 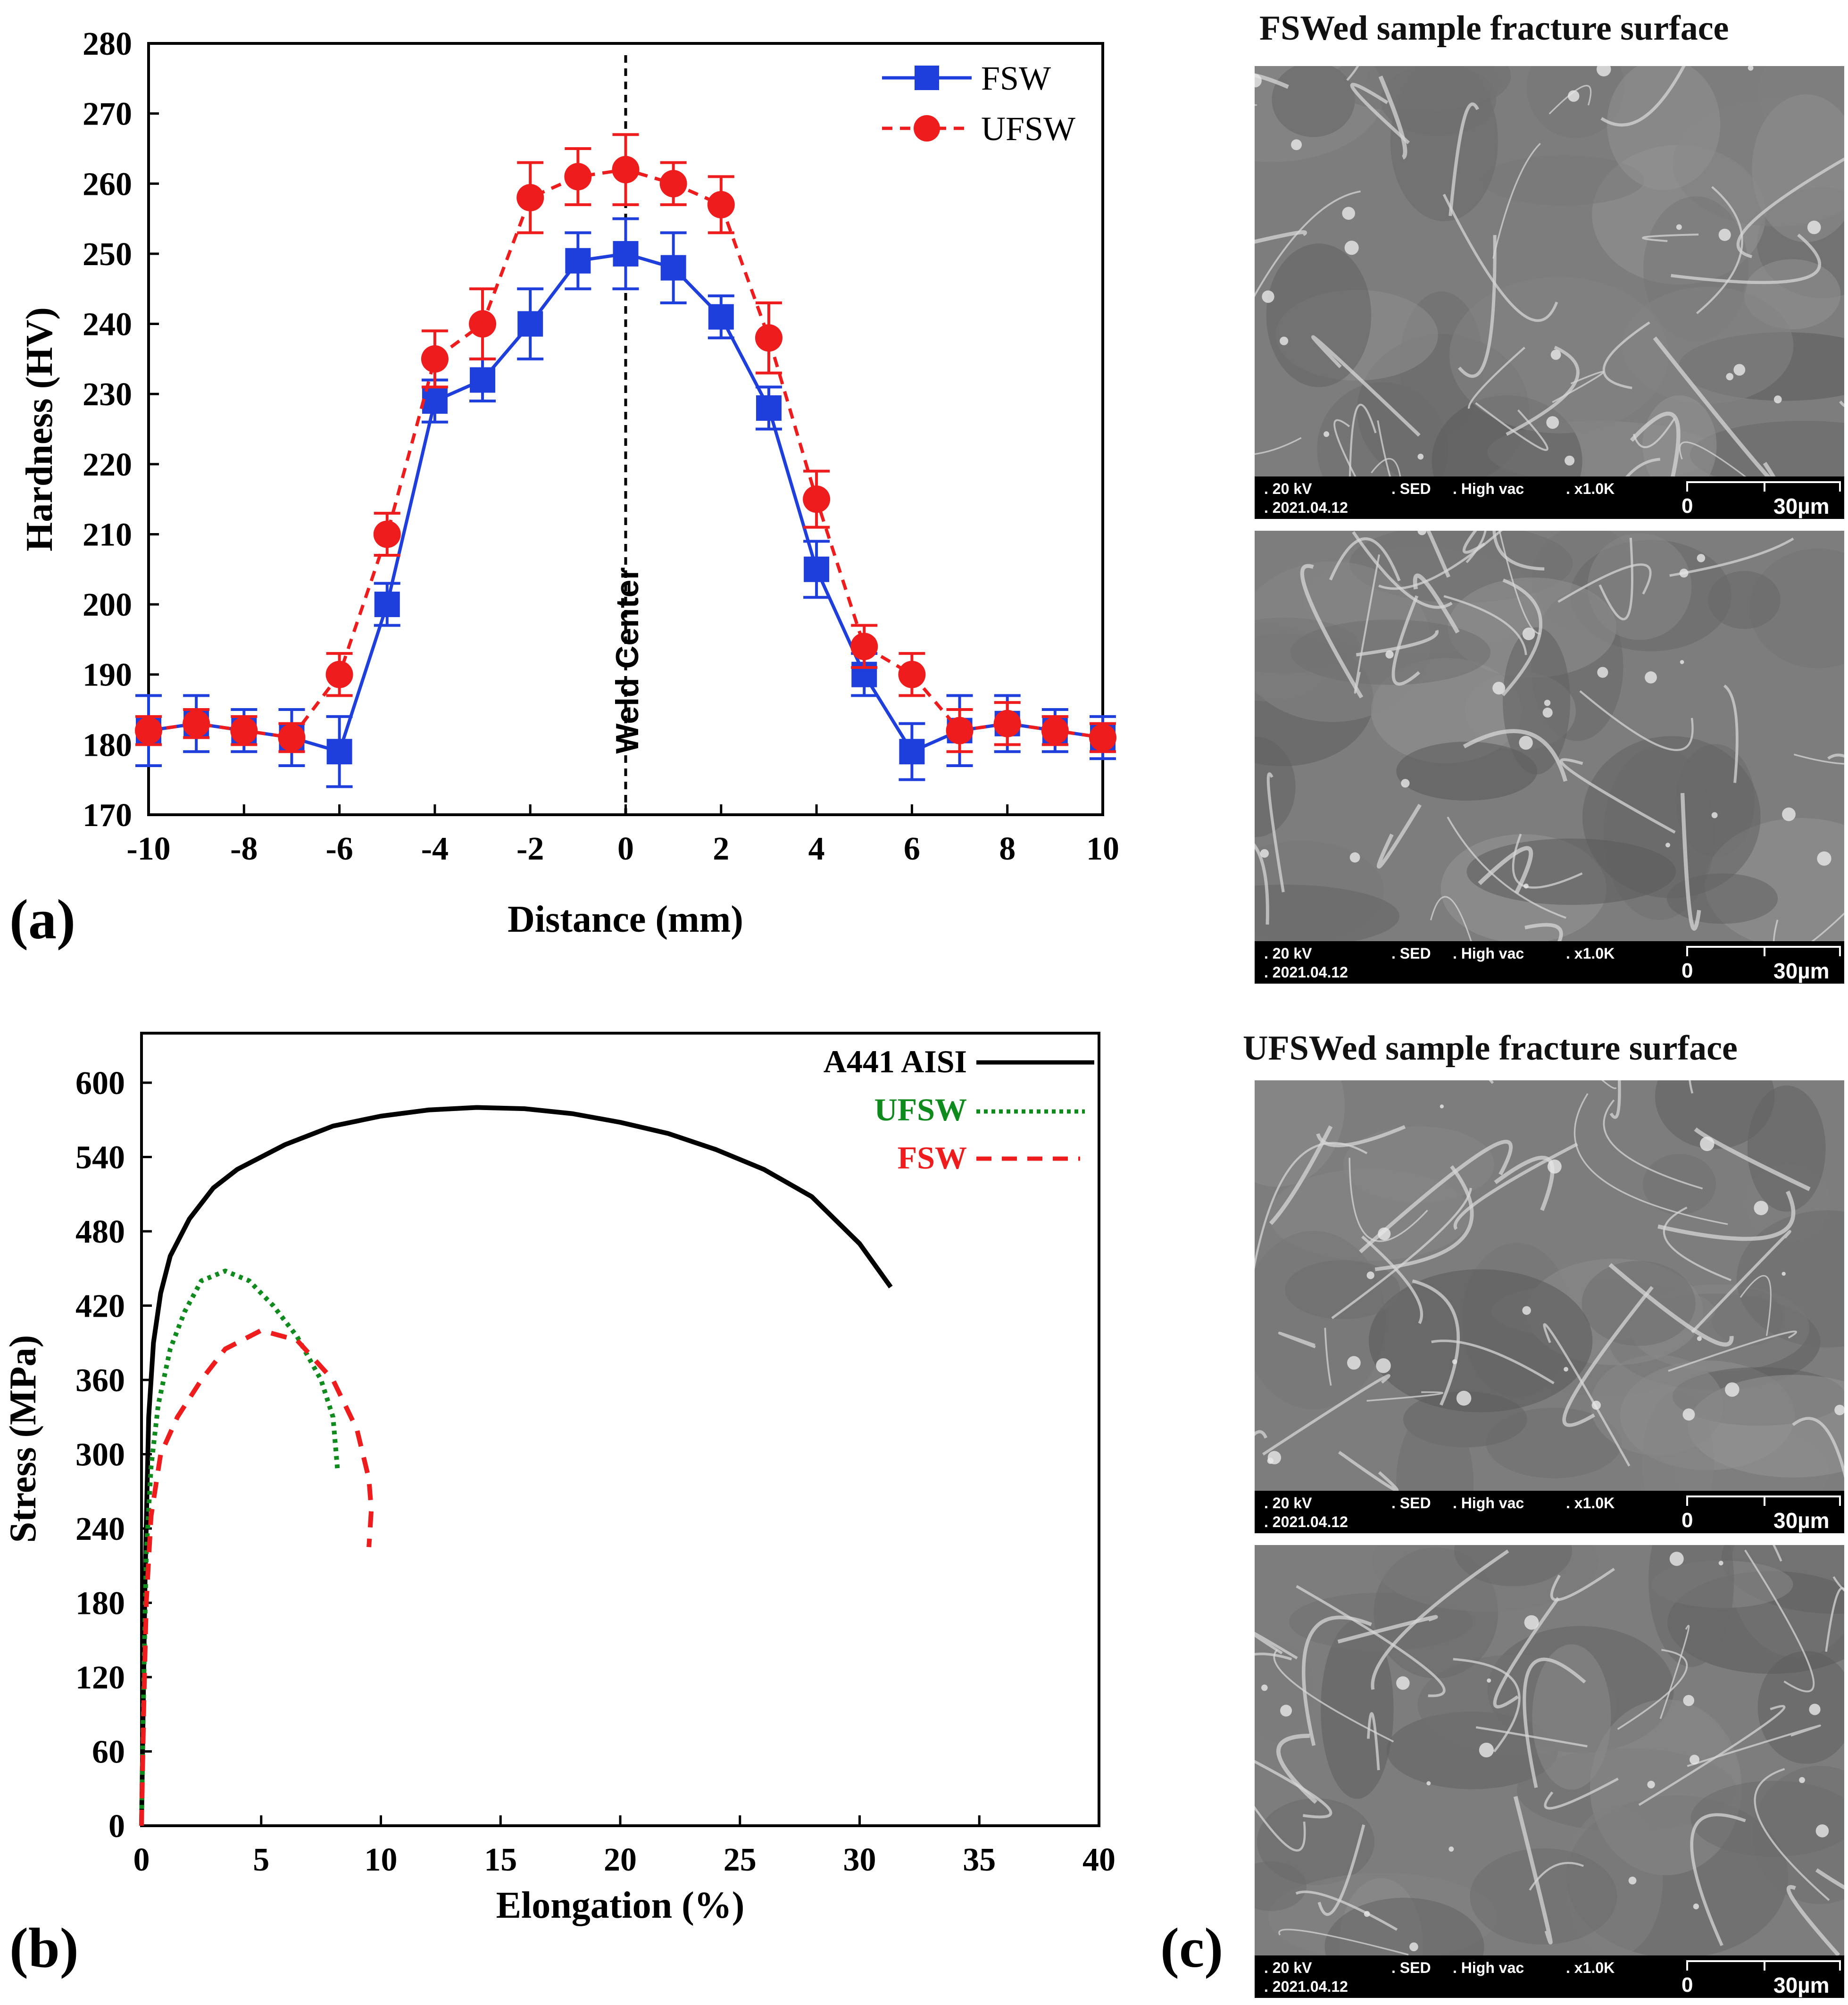 What do you see at coordinates (100, 1678) in the screenshot?
I see `stress-y-tick-label: 120` at bounding box center [100, 1678].